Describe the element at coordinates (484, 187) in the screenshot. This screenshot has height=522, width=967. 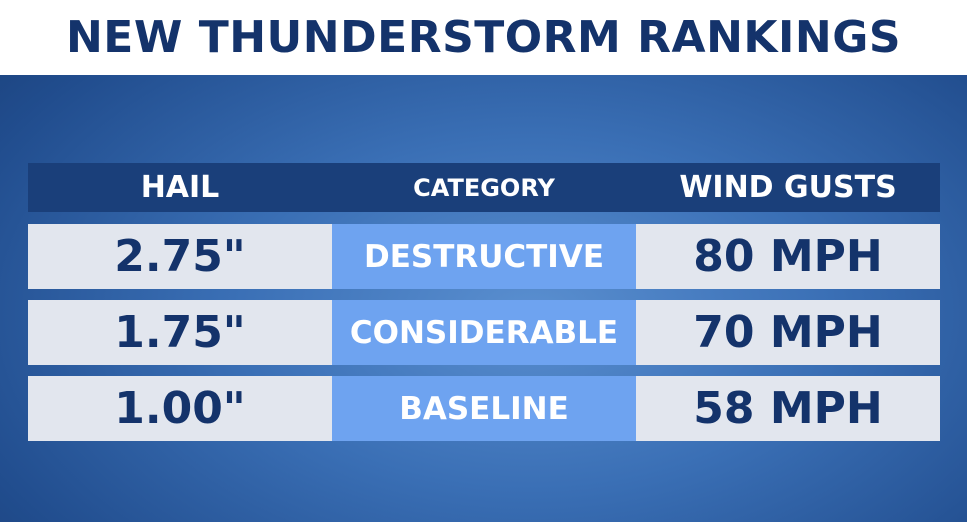
I see `column-header: CATEGORY` at that location.